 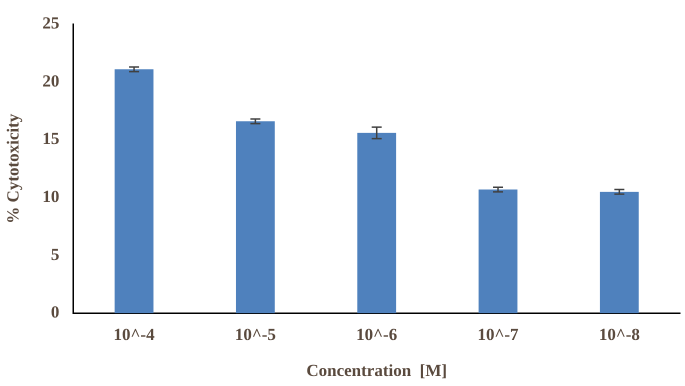 I want to click on x-tick-label: 10^-8, so click(x=619, y=334).